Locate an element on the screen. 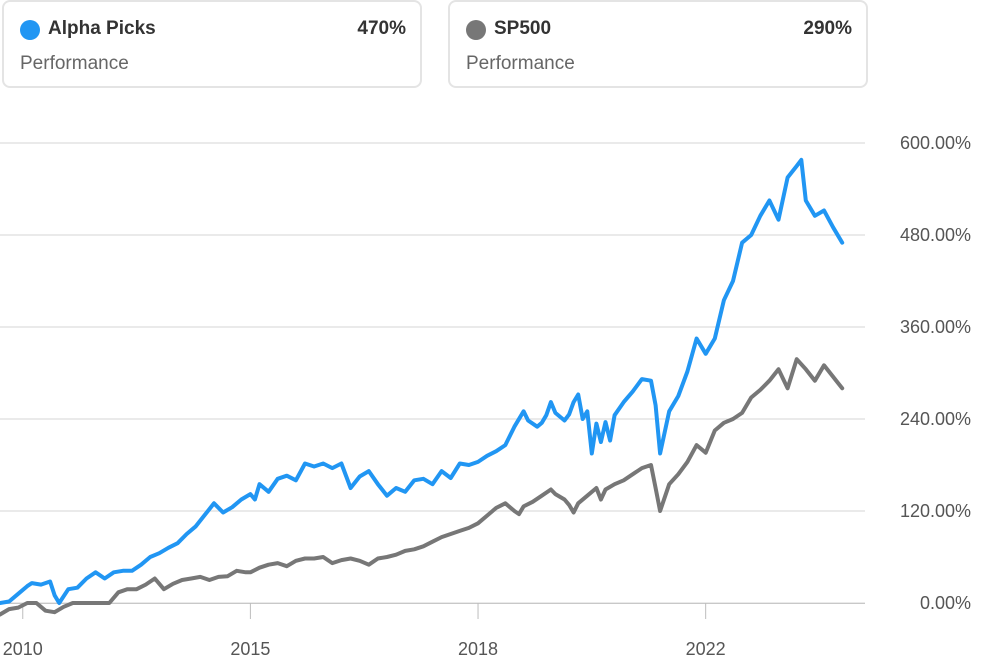 Image resolution: width=1005 pixels, height=660 pixels. alpha-picks-subtitle: Performance is located at coordinates (74, 63).